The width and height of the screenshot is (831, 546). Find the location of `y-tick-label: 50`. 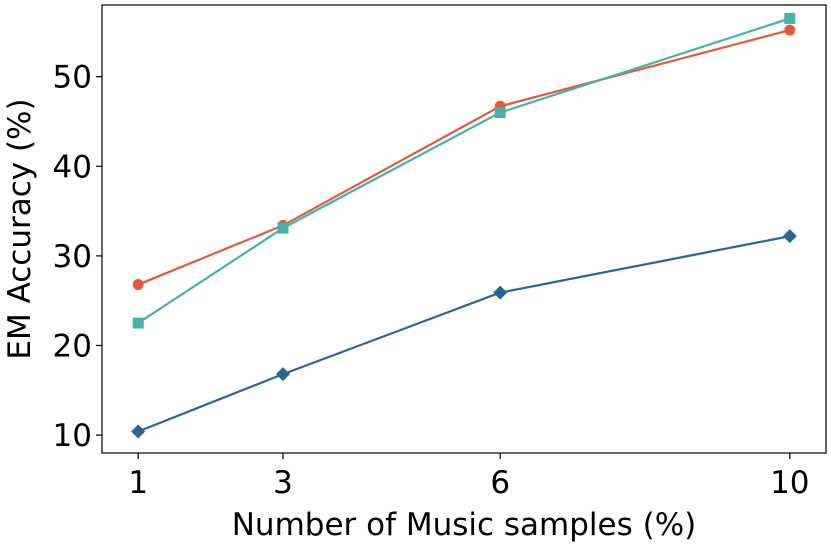

y-tick-label: 50 is located at coordinates (72, 78).